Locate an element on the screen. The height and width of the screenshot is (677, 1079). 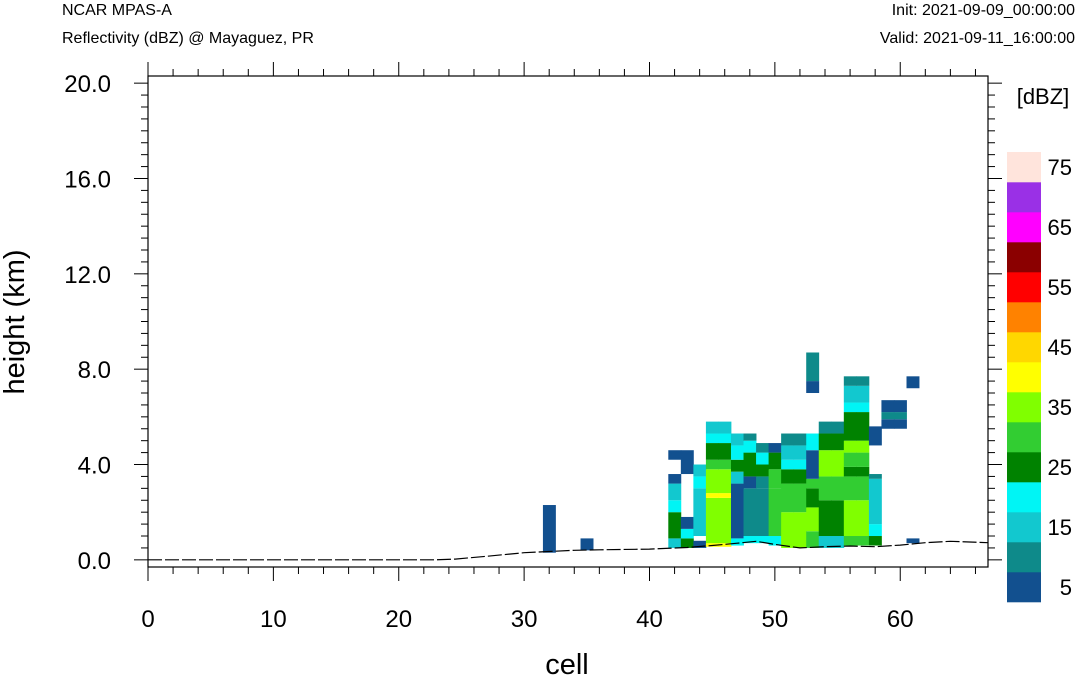
x-tick-labels: 0 10 20 30 40 50 60 is located at coordinates (527, 619).